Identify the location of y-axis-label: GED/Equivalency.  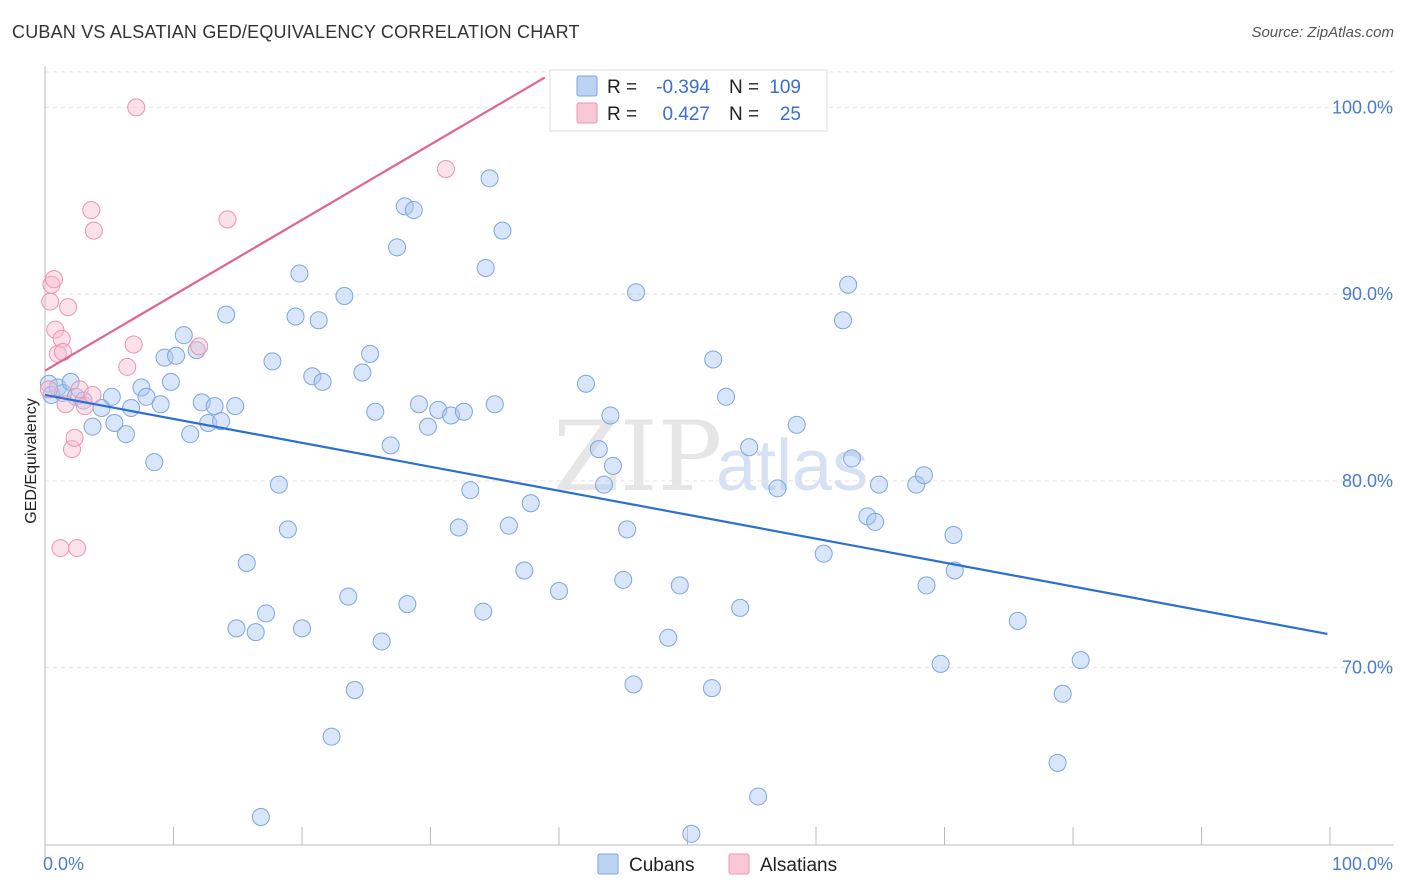
(31, 460).